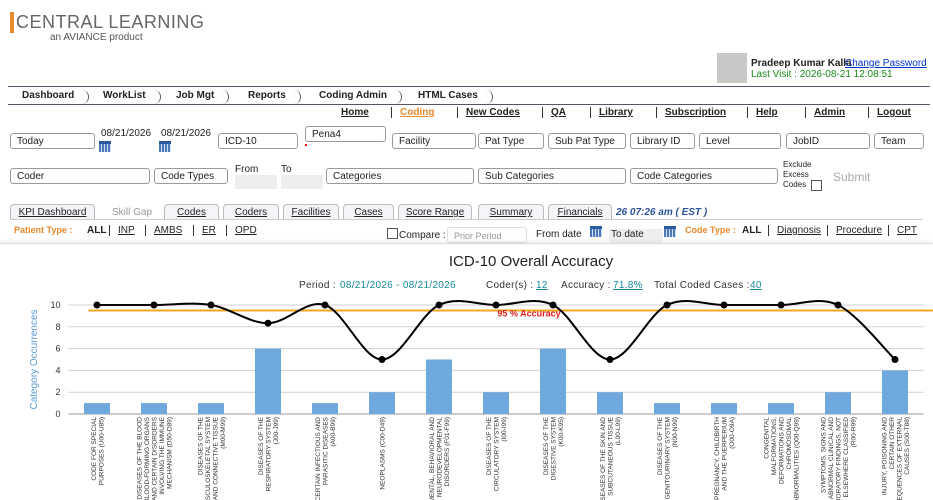 The width and height of the screenshot is (933, 500). Describe the element at coordinates (854, 433) in the screenshot. I see `x-tick-label-line: (R00-R99)` at that location.